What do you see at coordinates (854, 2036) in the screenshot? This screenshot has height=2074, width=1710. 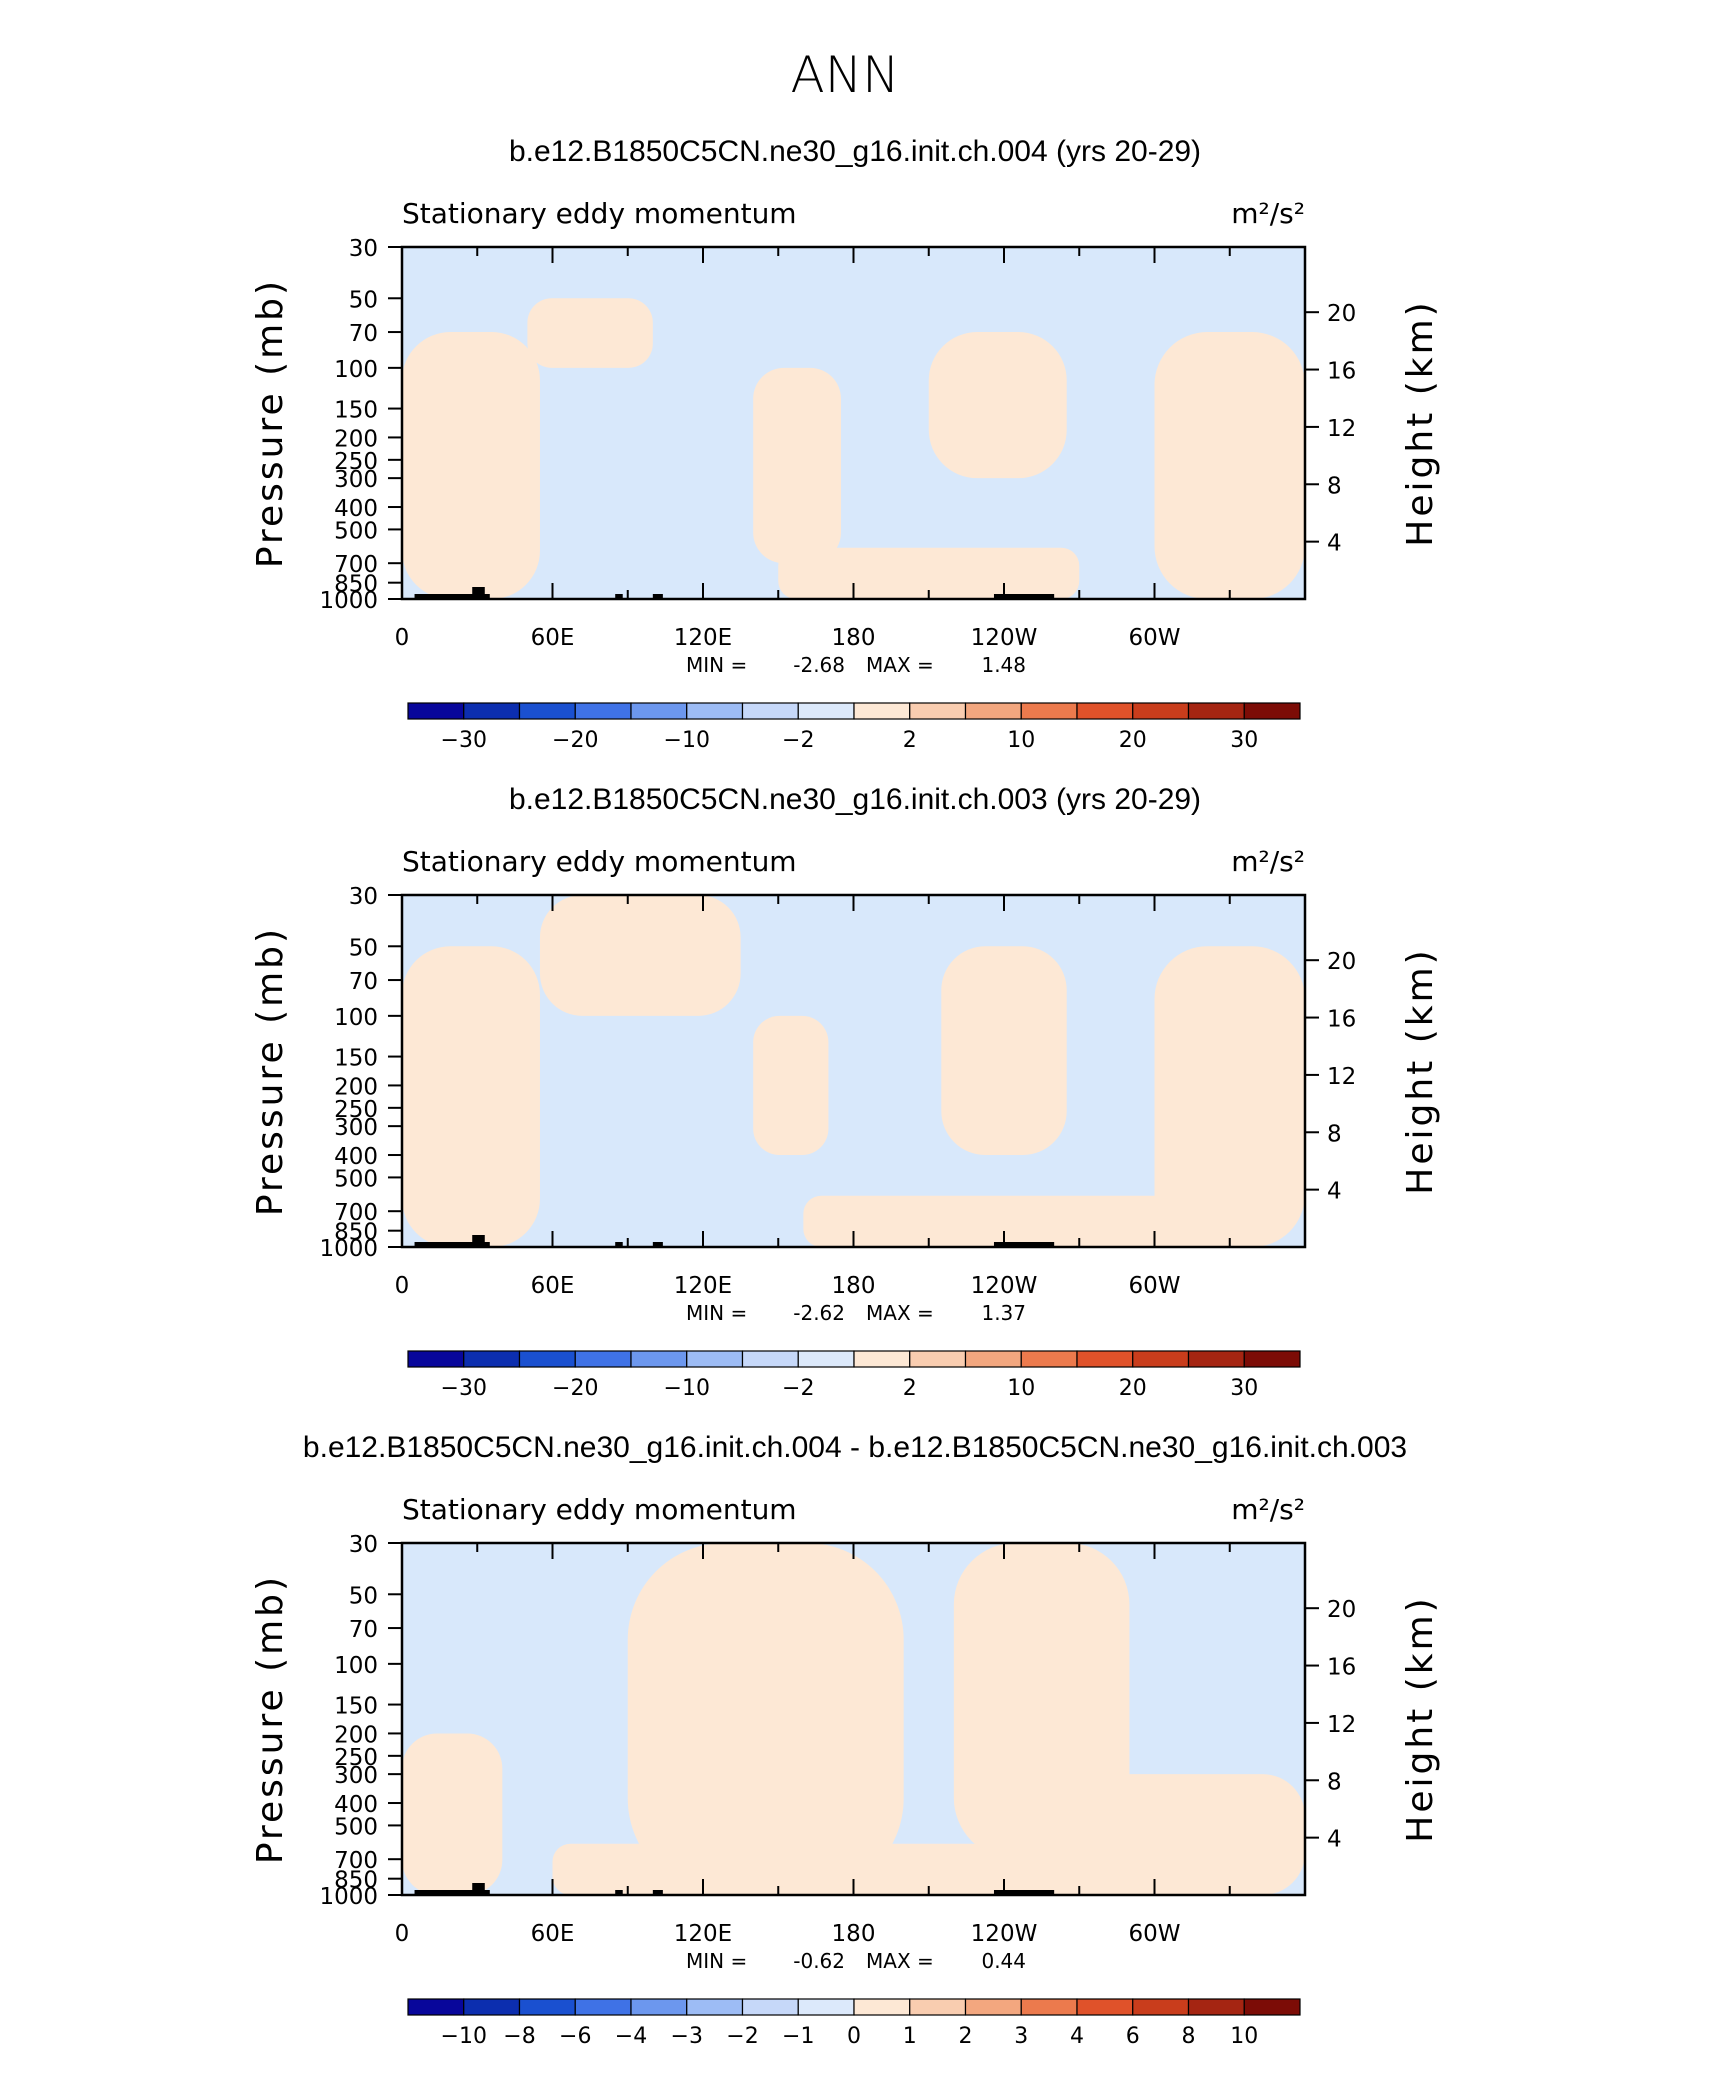 I see `colorbar-label: 0` at bounding box center [854, 2036].